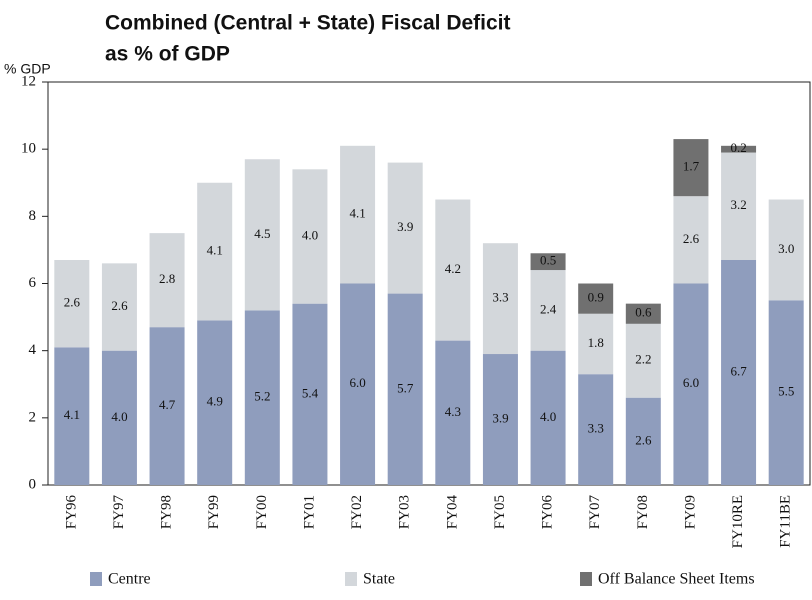 The width and height of the screenshot is (812, 600). I want to click on x-tick-label: FY97, so click(119, 512).